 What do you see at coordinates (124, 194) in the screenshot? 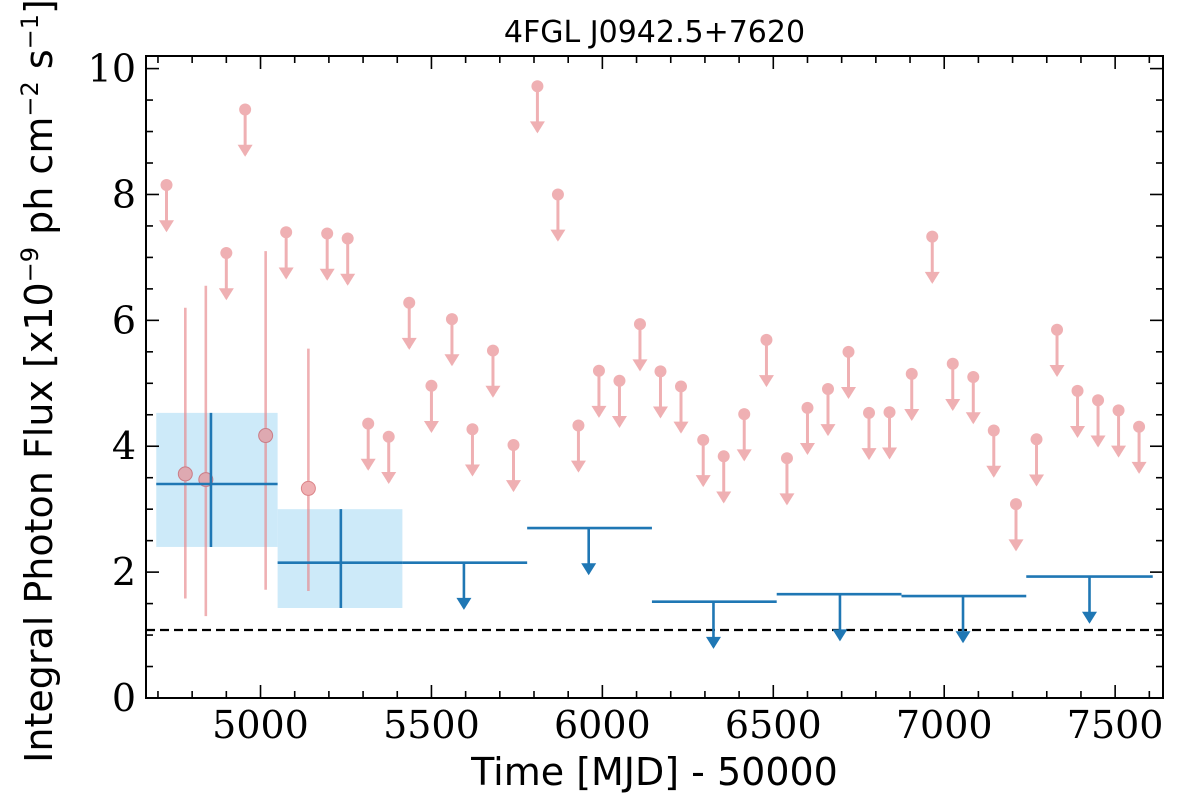
I see `y-tick-label: 8` at bounding box center [124, 194].